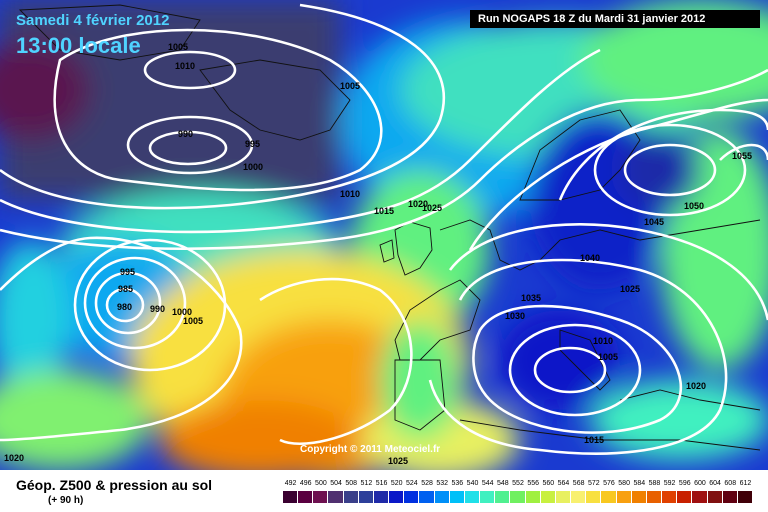 This screenshot has width=768, height=512. I want to click on forecast-date: Samedi 4 février 2012, so click(93, 20).